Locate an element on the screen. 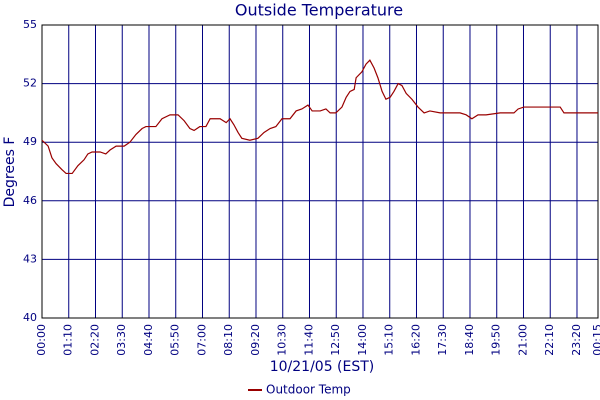 Image resolution: width=600 pixels, height=400 pixels. x-tick-label: 03:30 is located at coordinates (121, 340).